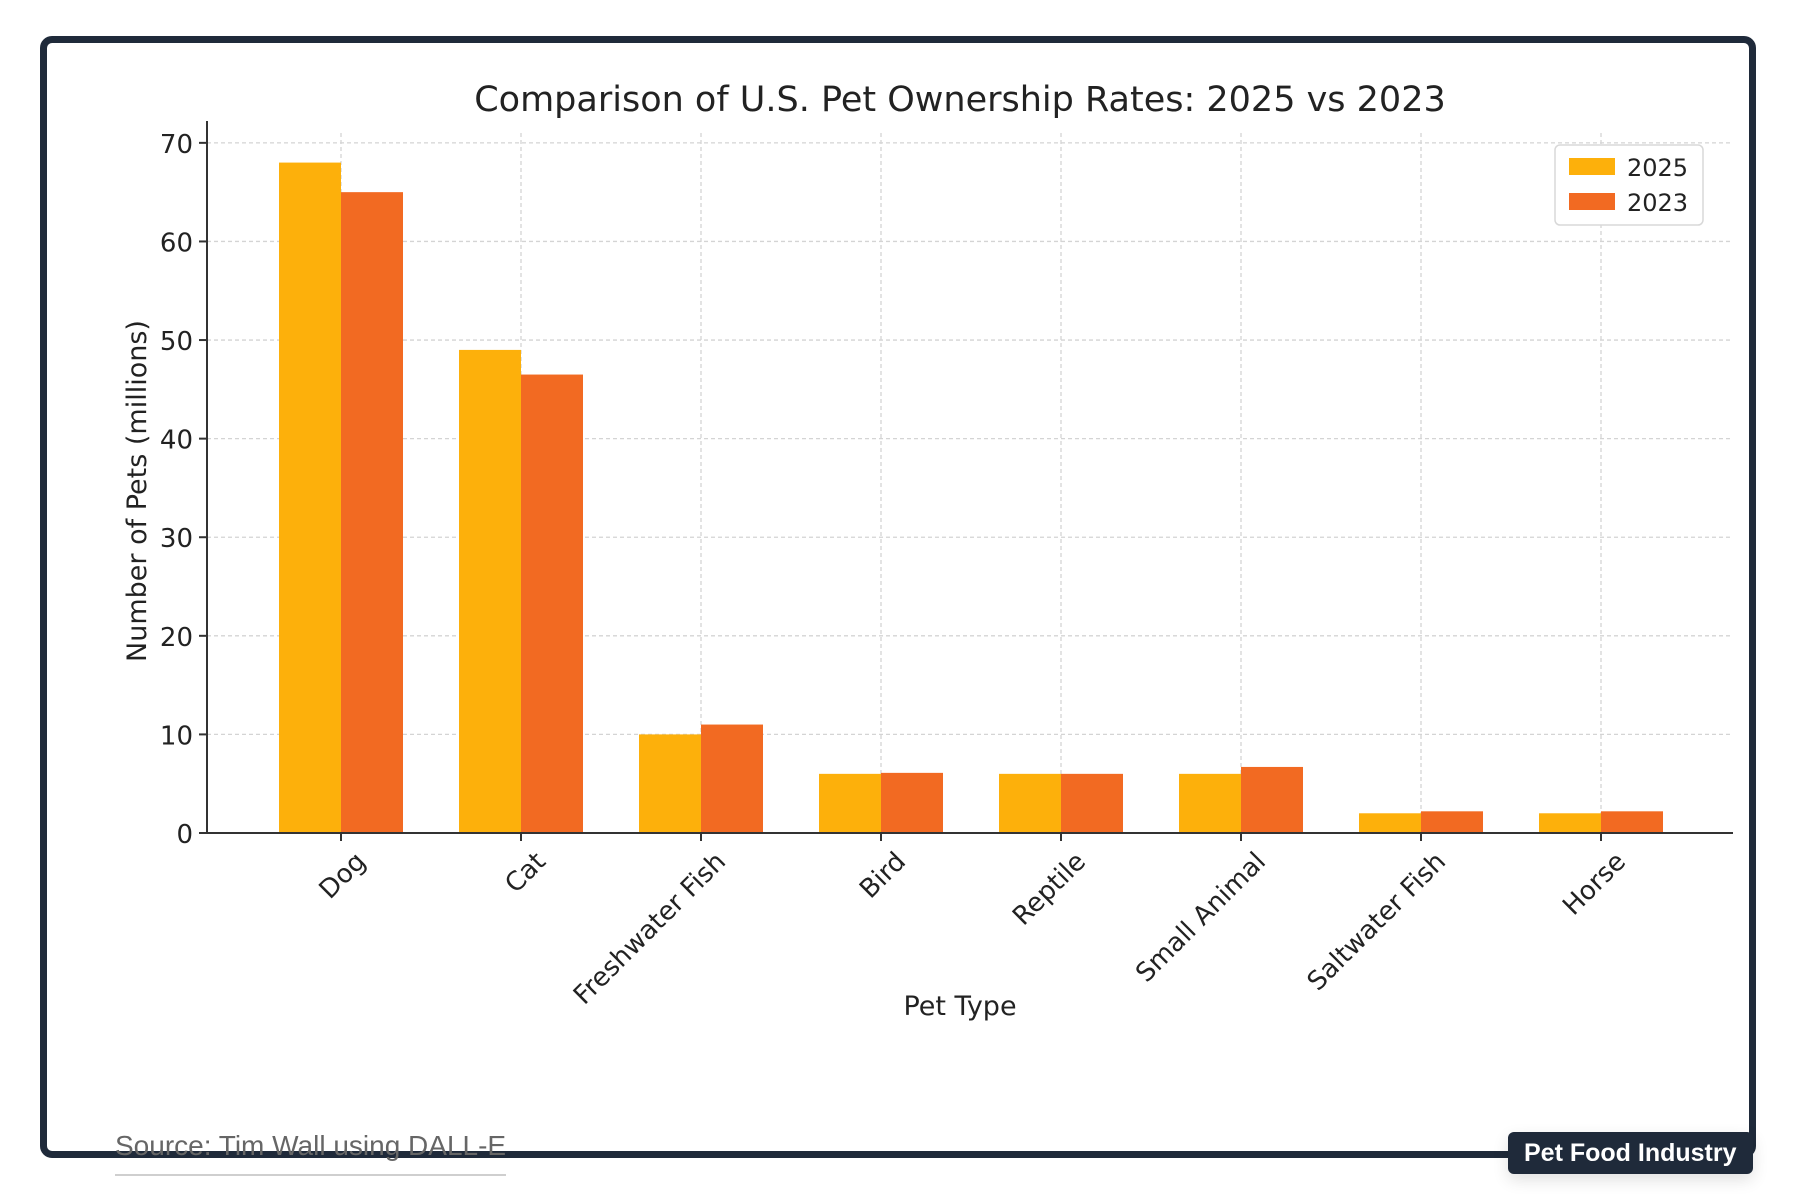 The width and height of the screenshot is (1796, 1195). What do you see at coordinates (850, 803) in the screenshot?
I see `bar-2025-bird` at bounding box center [850, 803].